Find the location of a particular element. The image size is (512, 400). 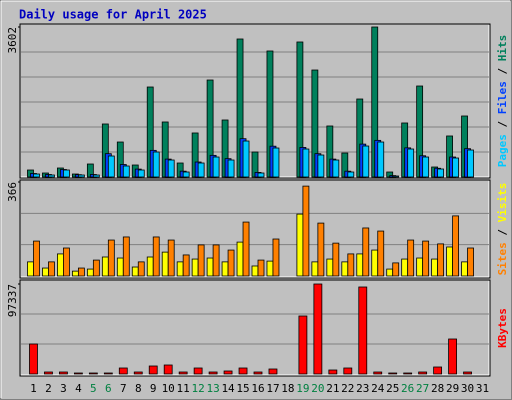

x-tick-label: 5 is located at coordinates (93, 388).